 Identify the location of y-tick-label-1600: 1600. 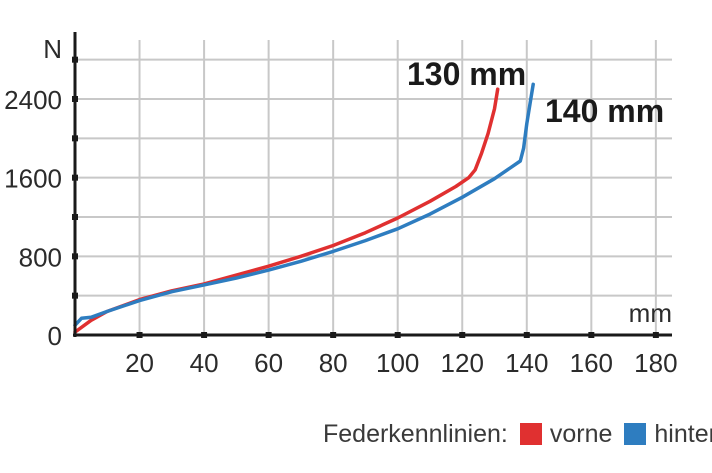
(33, 179).